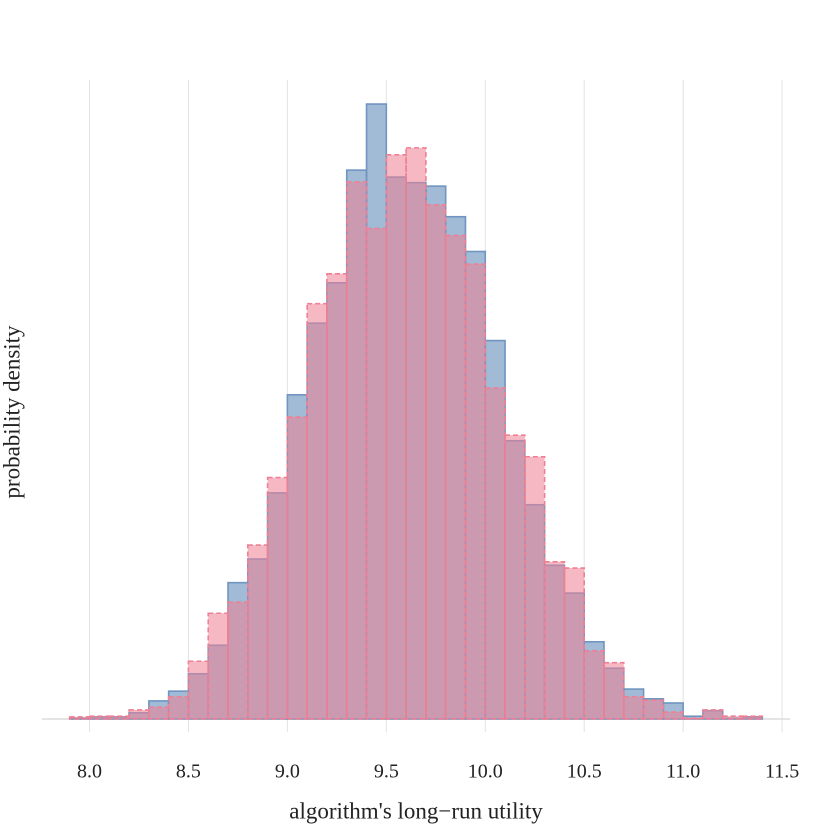  I want to click on x-tick-label: 11.0, so click(683, 772).